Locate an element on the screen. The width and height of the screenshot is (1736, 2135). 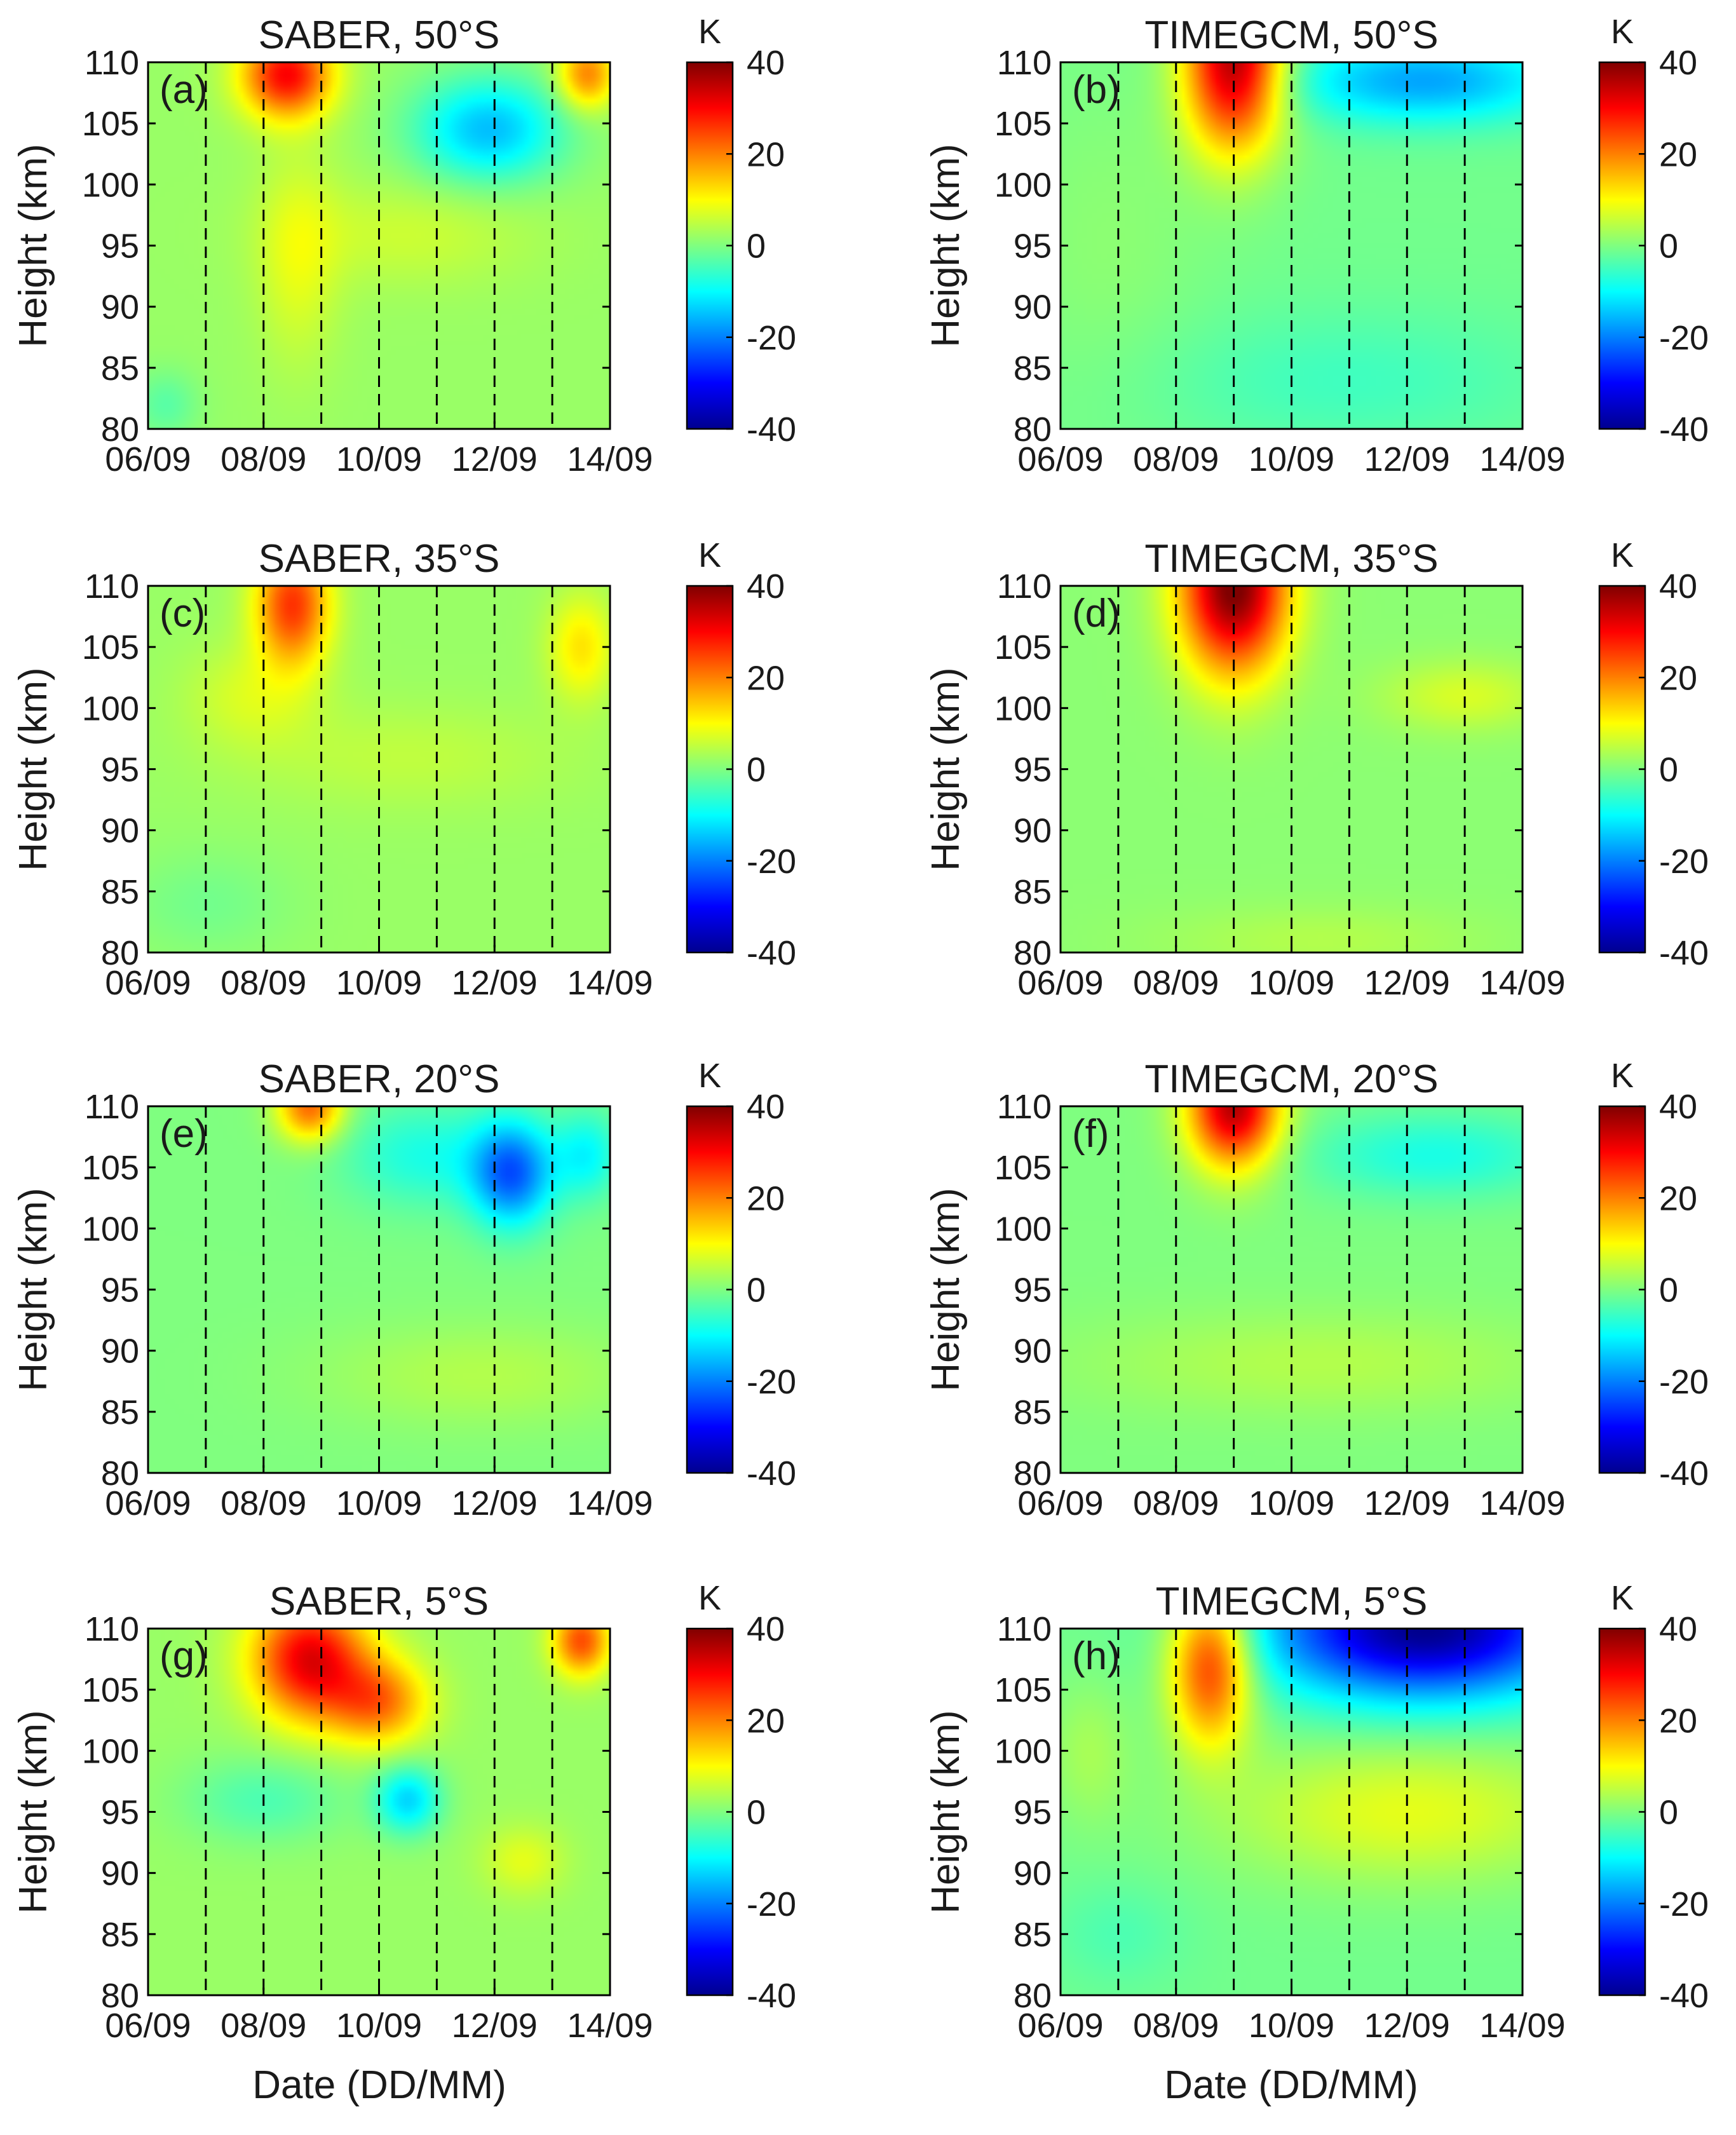
panel-title: TIMEGCM, 5°S is located at coordinates (1292, 1601).